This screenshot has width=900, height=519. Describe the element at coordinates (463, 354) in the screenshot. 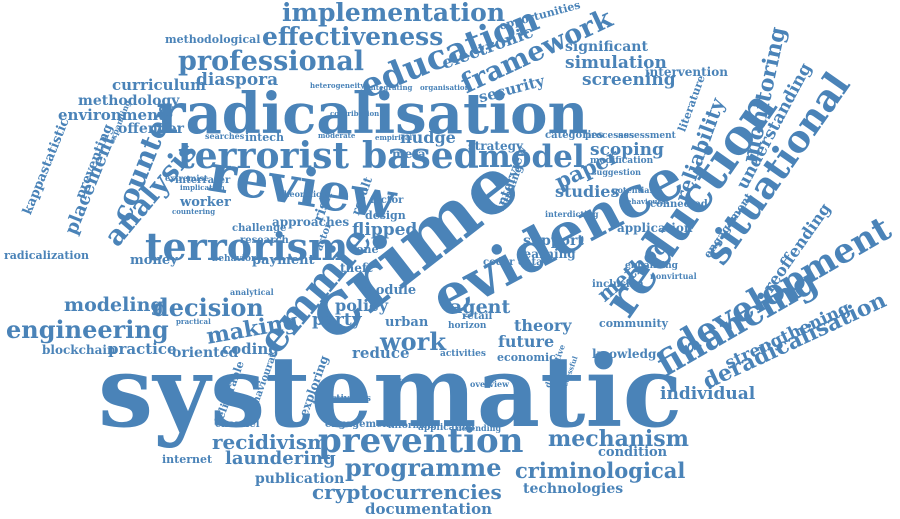

I see `cloud-word: activities` at that location.